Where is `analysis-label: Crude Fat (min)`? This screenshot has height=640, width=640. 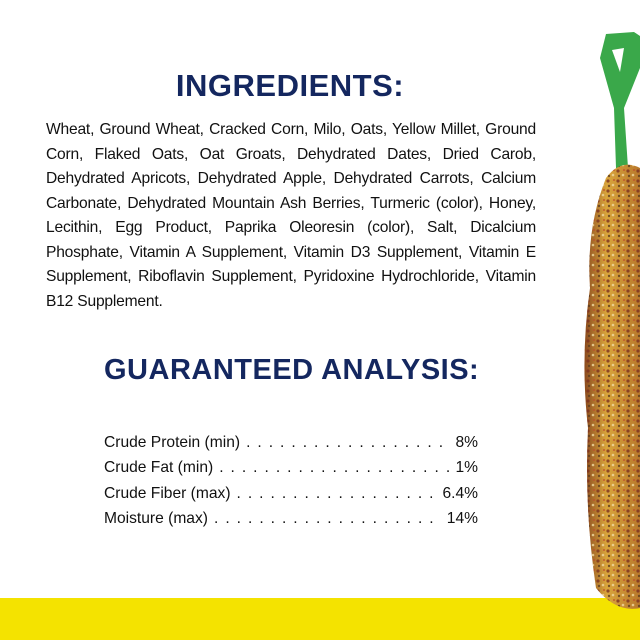 analysis-label: Crude Fat (min) is located at coordinates (159, 468).